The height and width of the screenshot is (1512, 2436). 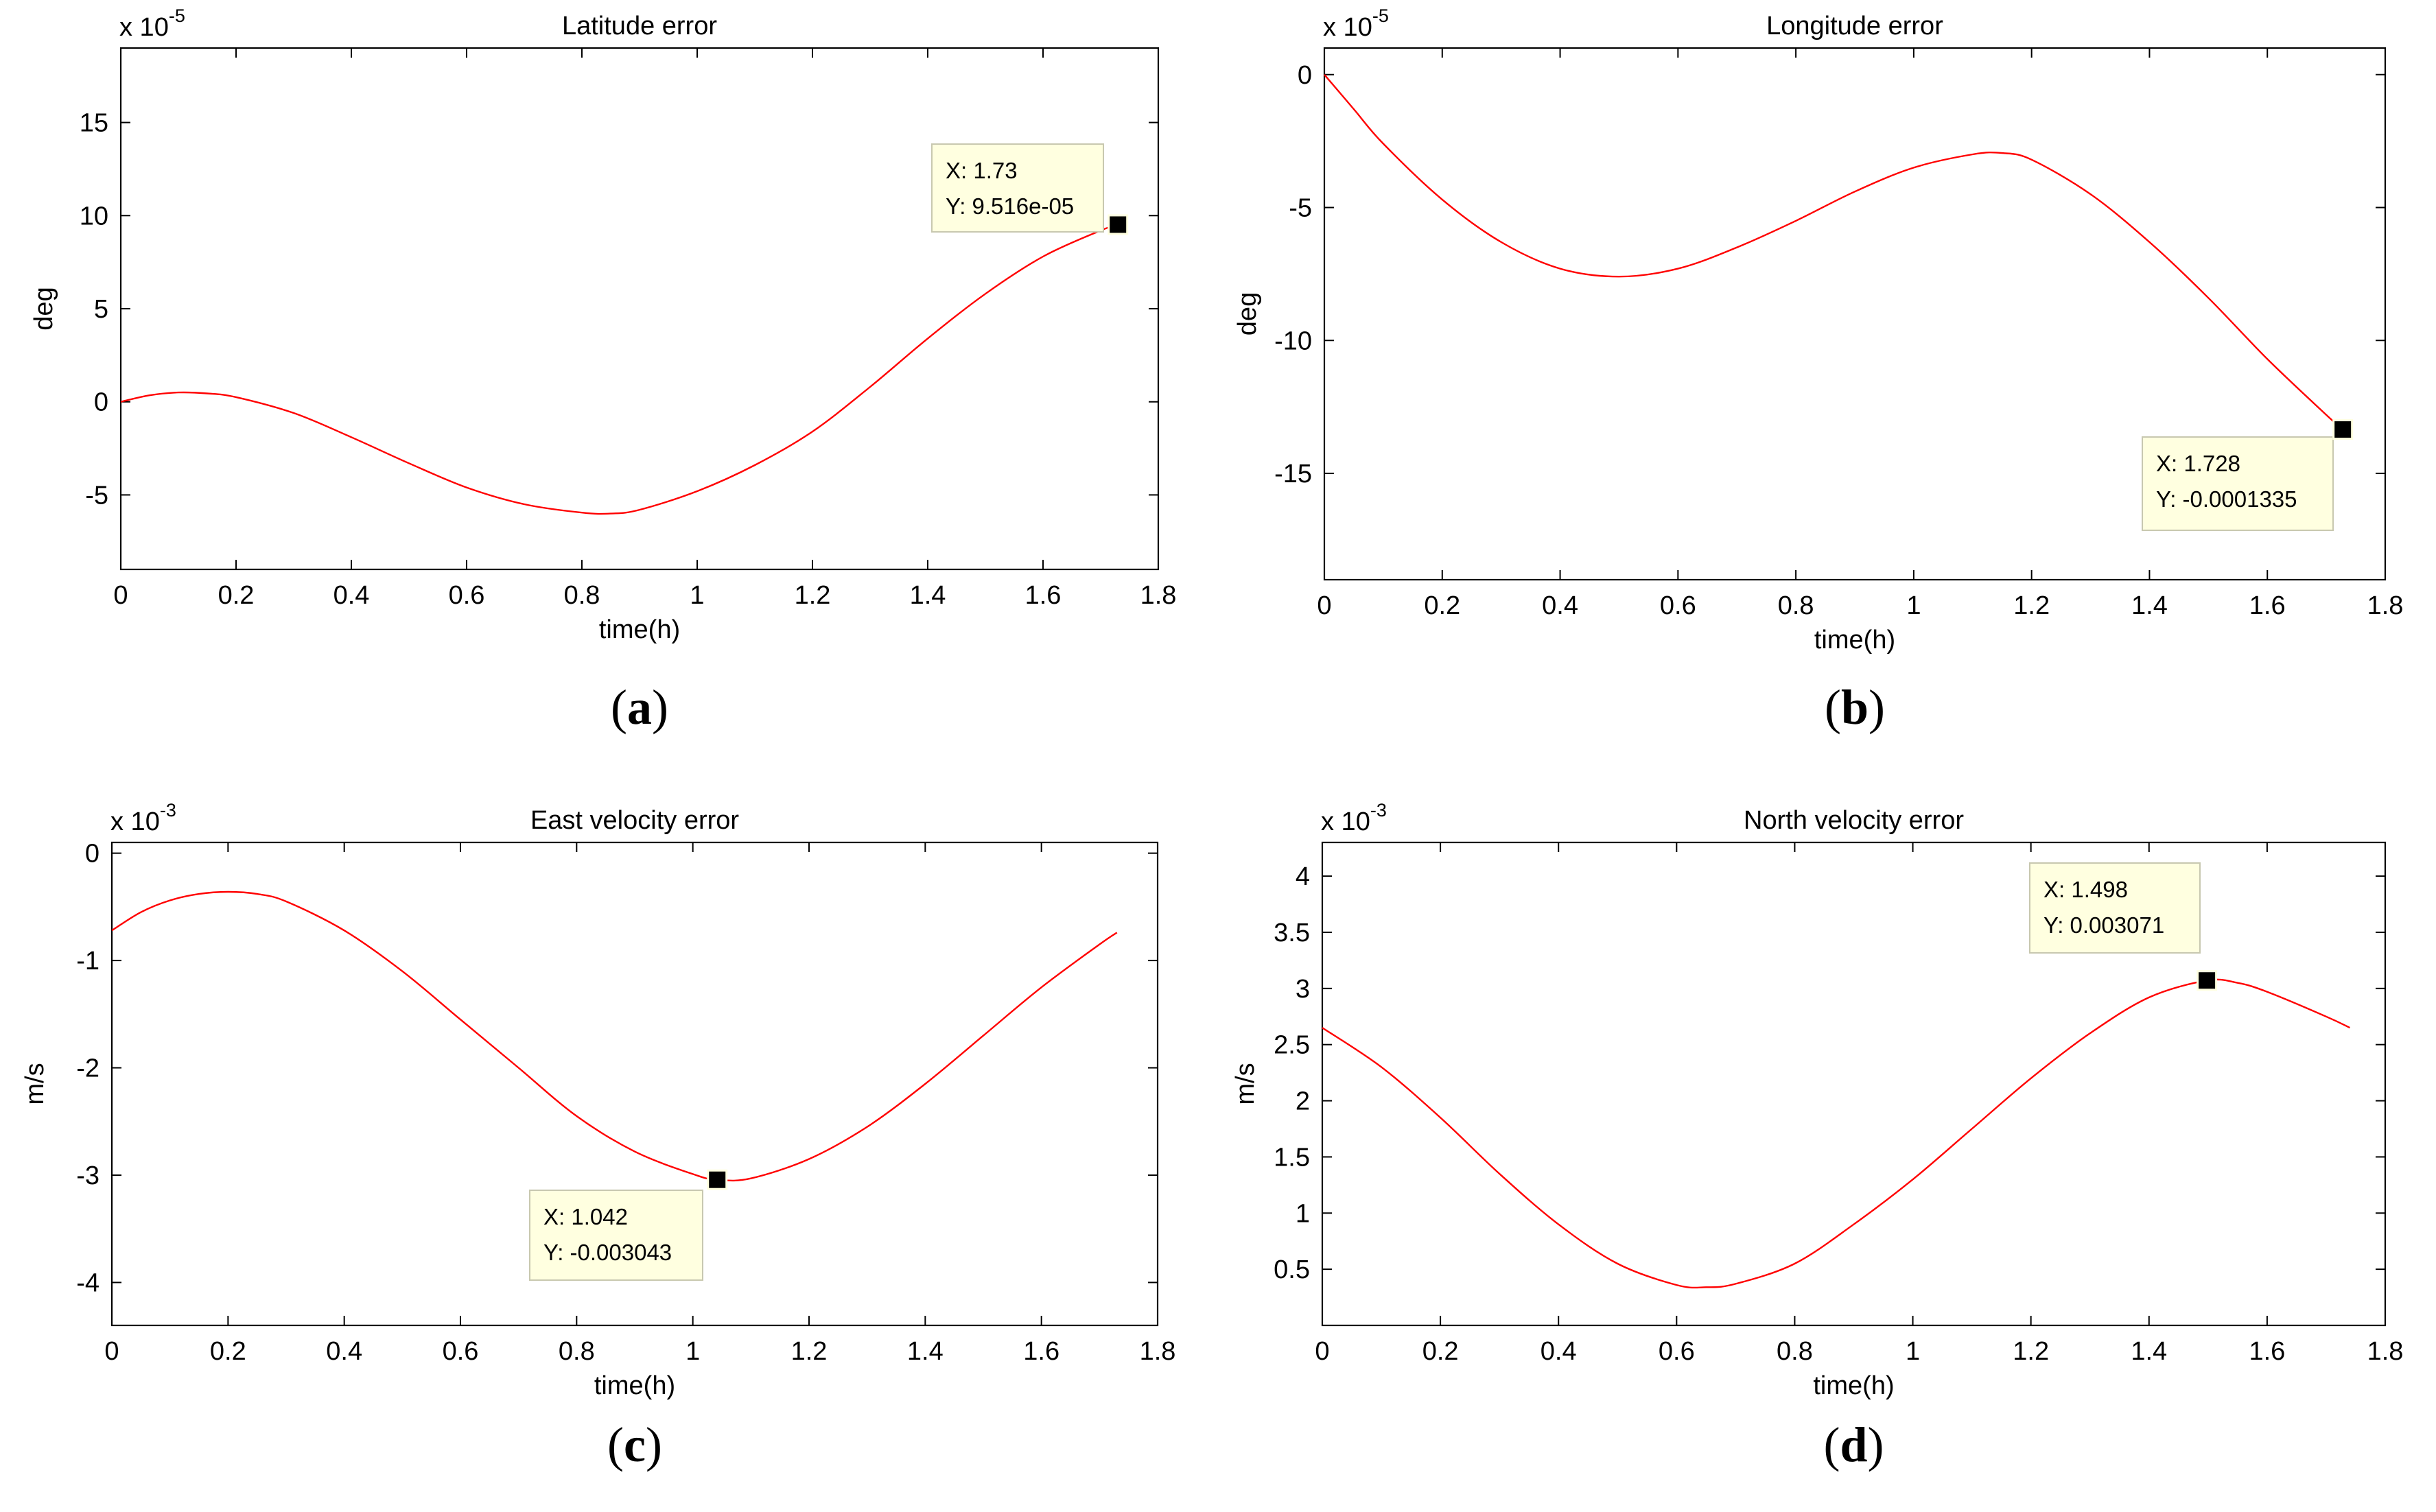 I want to click on y-tick-label: 1.5, so click(x=1292, y=1157).